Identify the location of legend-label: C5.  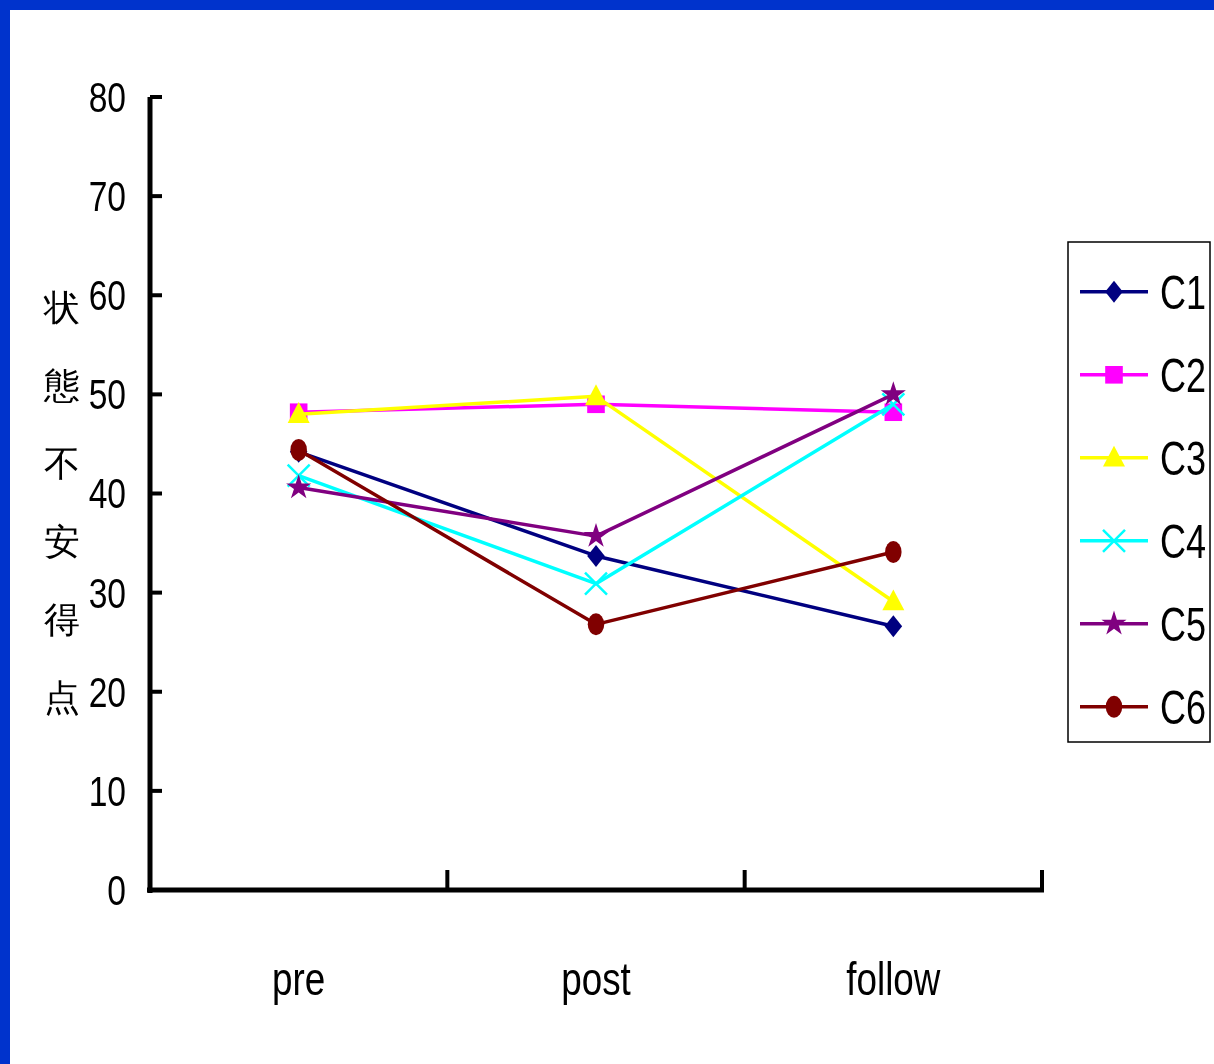
(1183, 624).